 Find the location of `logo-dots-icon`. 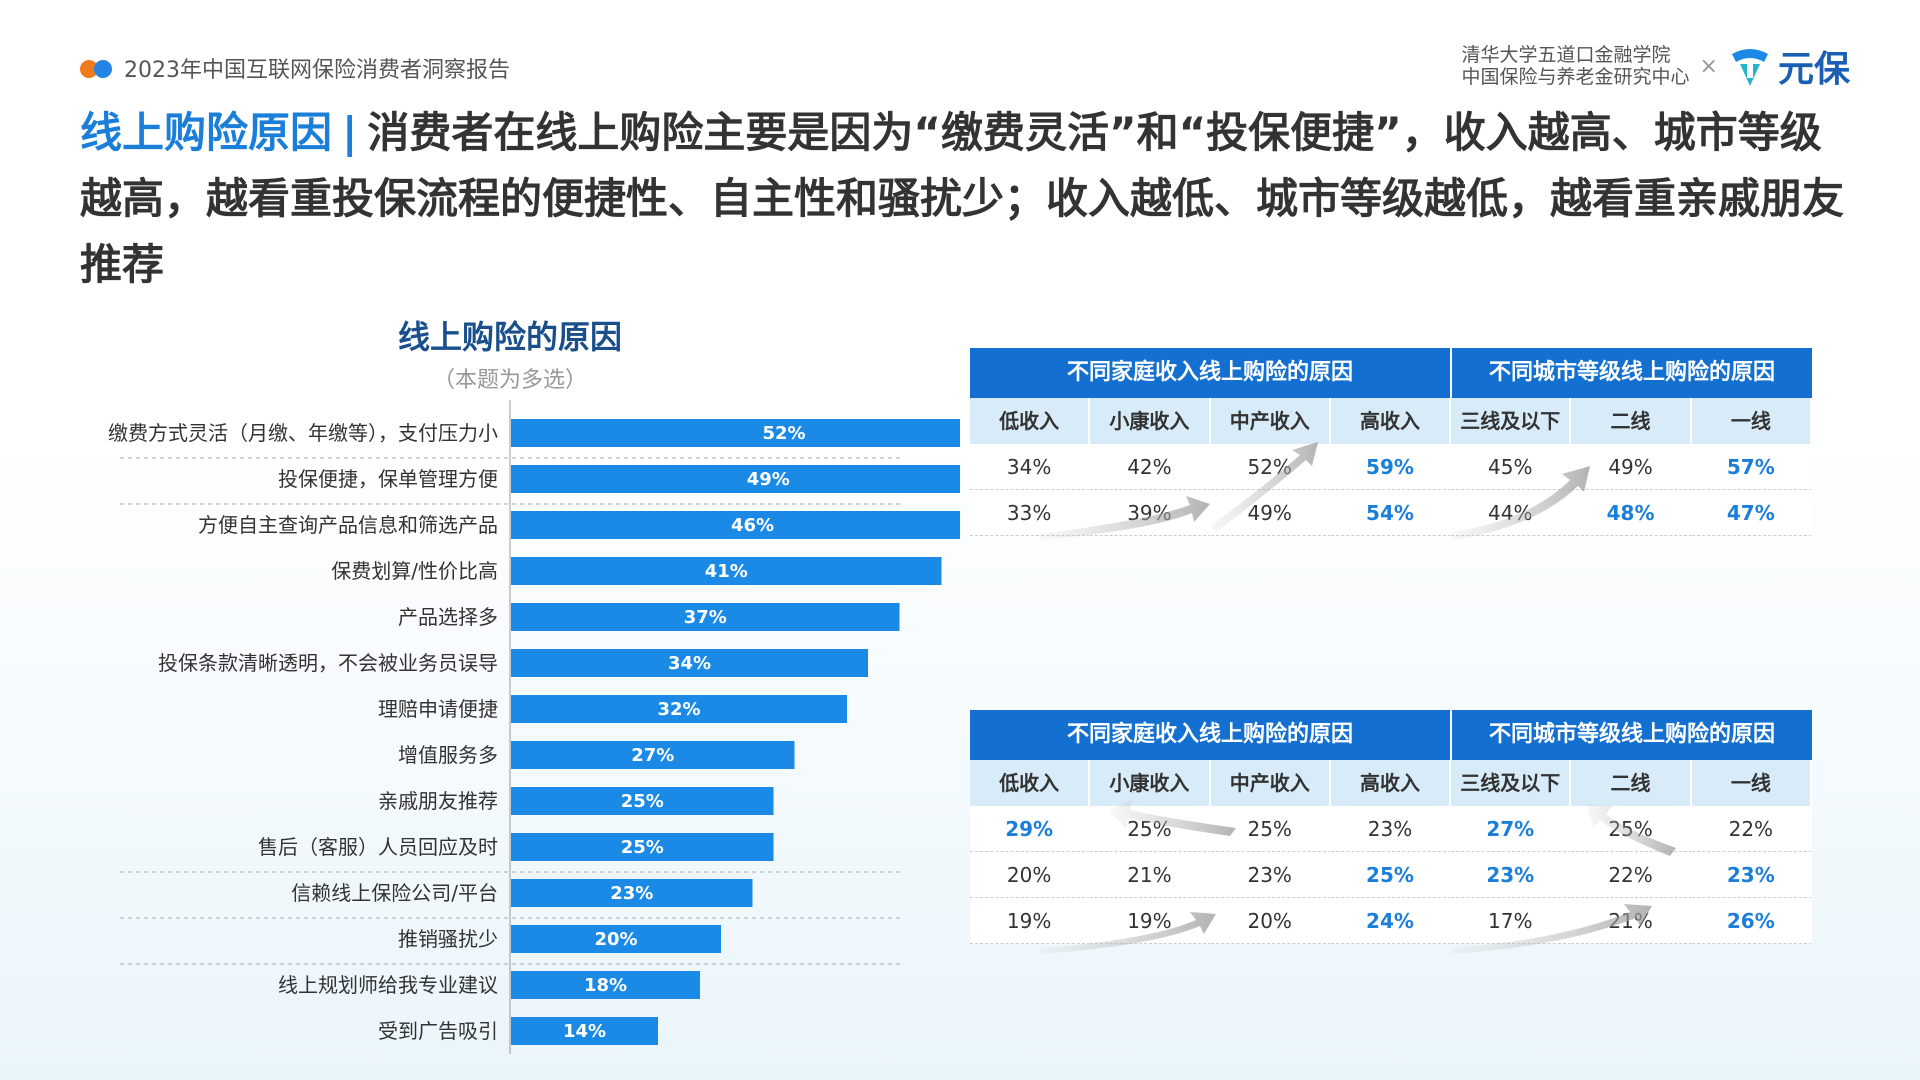

logo-dots-icon is located at coordinates (100, 68).